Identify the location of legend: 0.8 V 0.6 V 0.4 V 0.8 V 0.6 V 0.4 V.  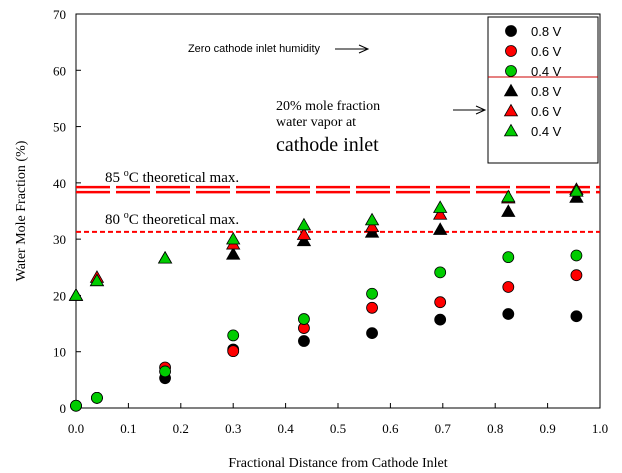
(543, 90).